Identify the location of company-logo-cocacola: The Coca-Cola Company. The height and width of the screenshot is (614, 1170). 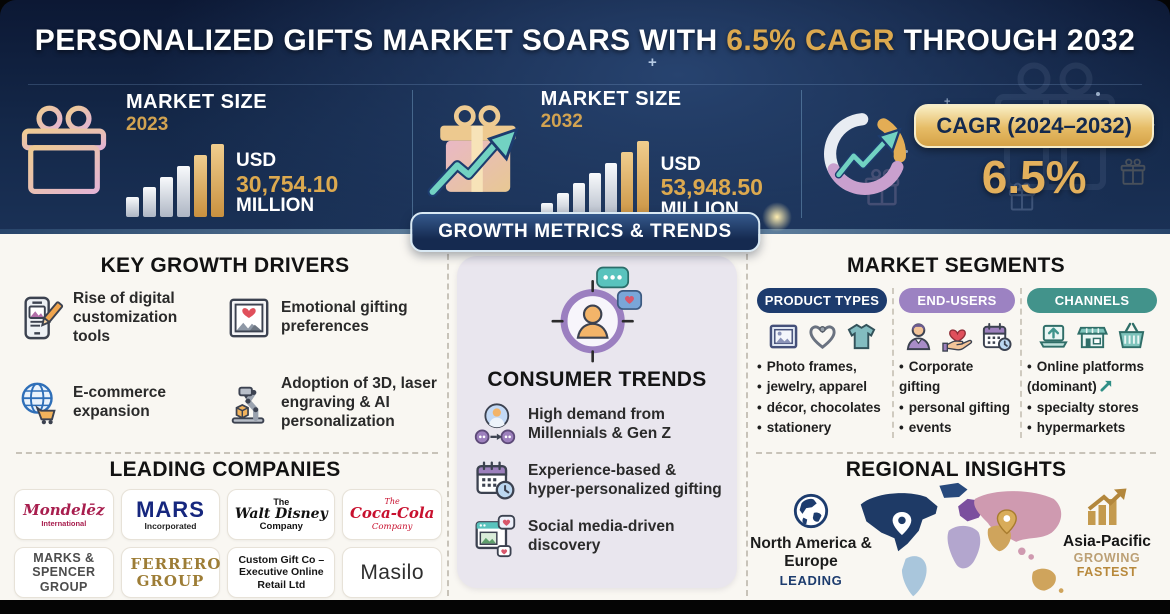
(392, 514).